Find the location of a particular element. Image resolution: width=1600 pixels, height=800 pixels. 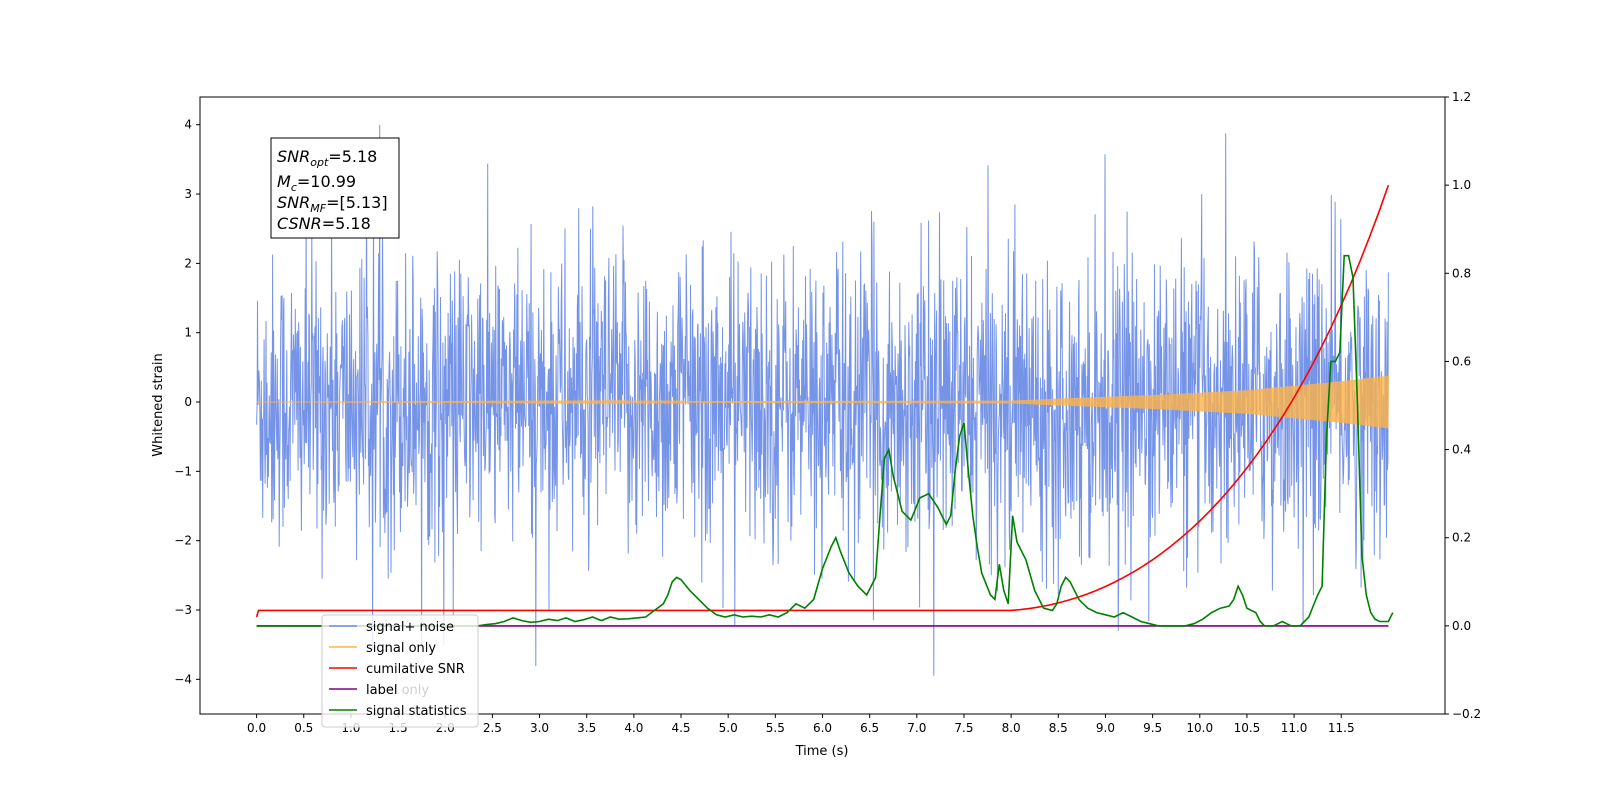

snr-mf-name: SNR is located at coordinates (293, 202).